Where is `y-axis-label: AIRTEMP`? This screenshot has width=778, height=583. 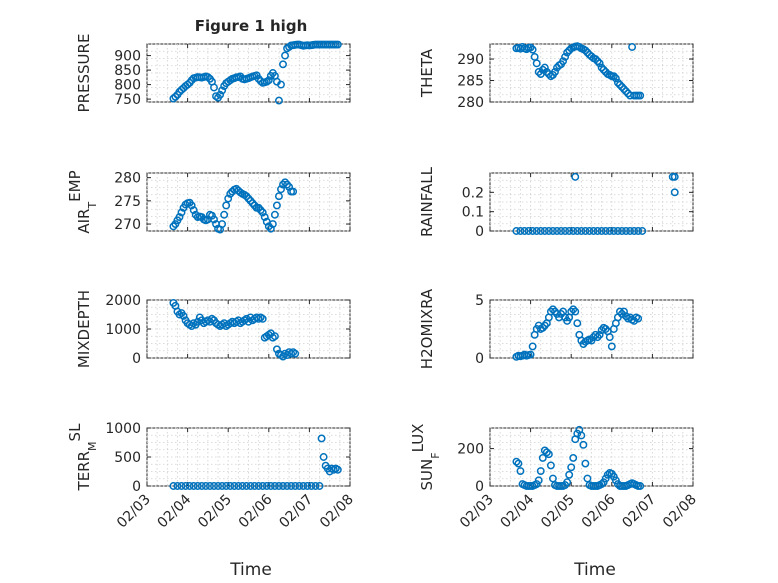
y-axis-label: AIRTEMP is located at coordinates (82, 201).